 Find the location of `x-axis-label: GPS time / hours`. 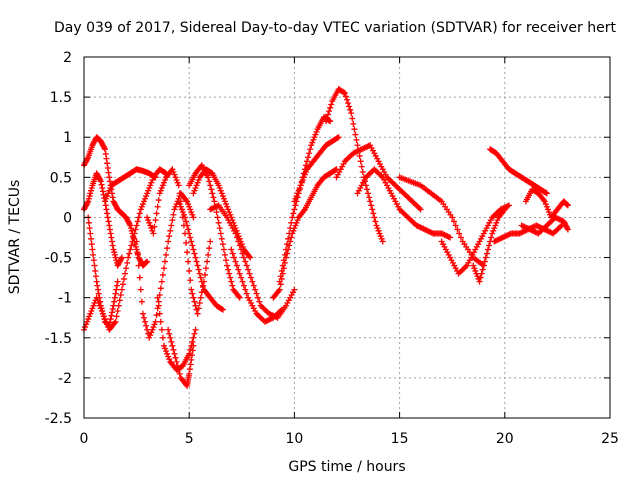

x-axis-label: GPS time / hours is located at coordinates (346, 467).